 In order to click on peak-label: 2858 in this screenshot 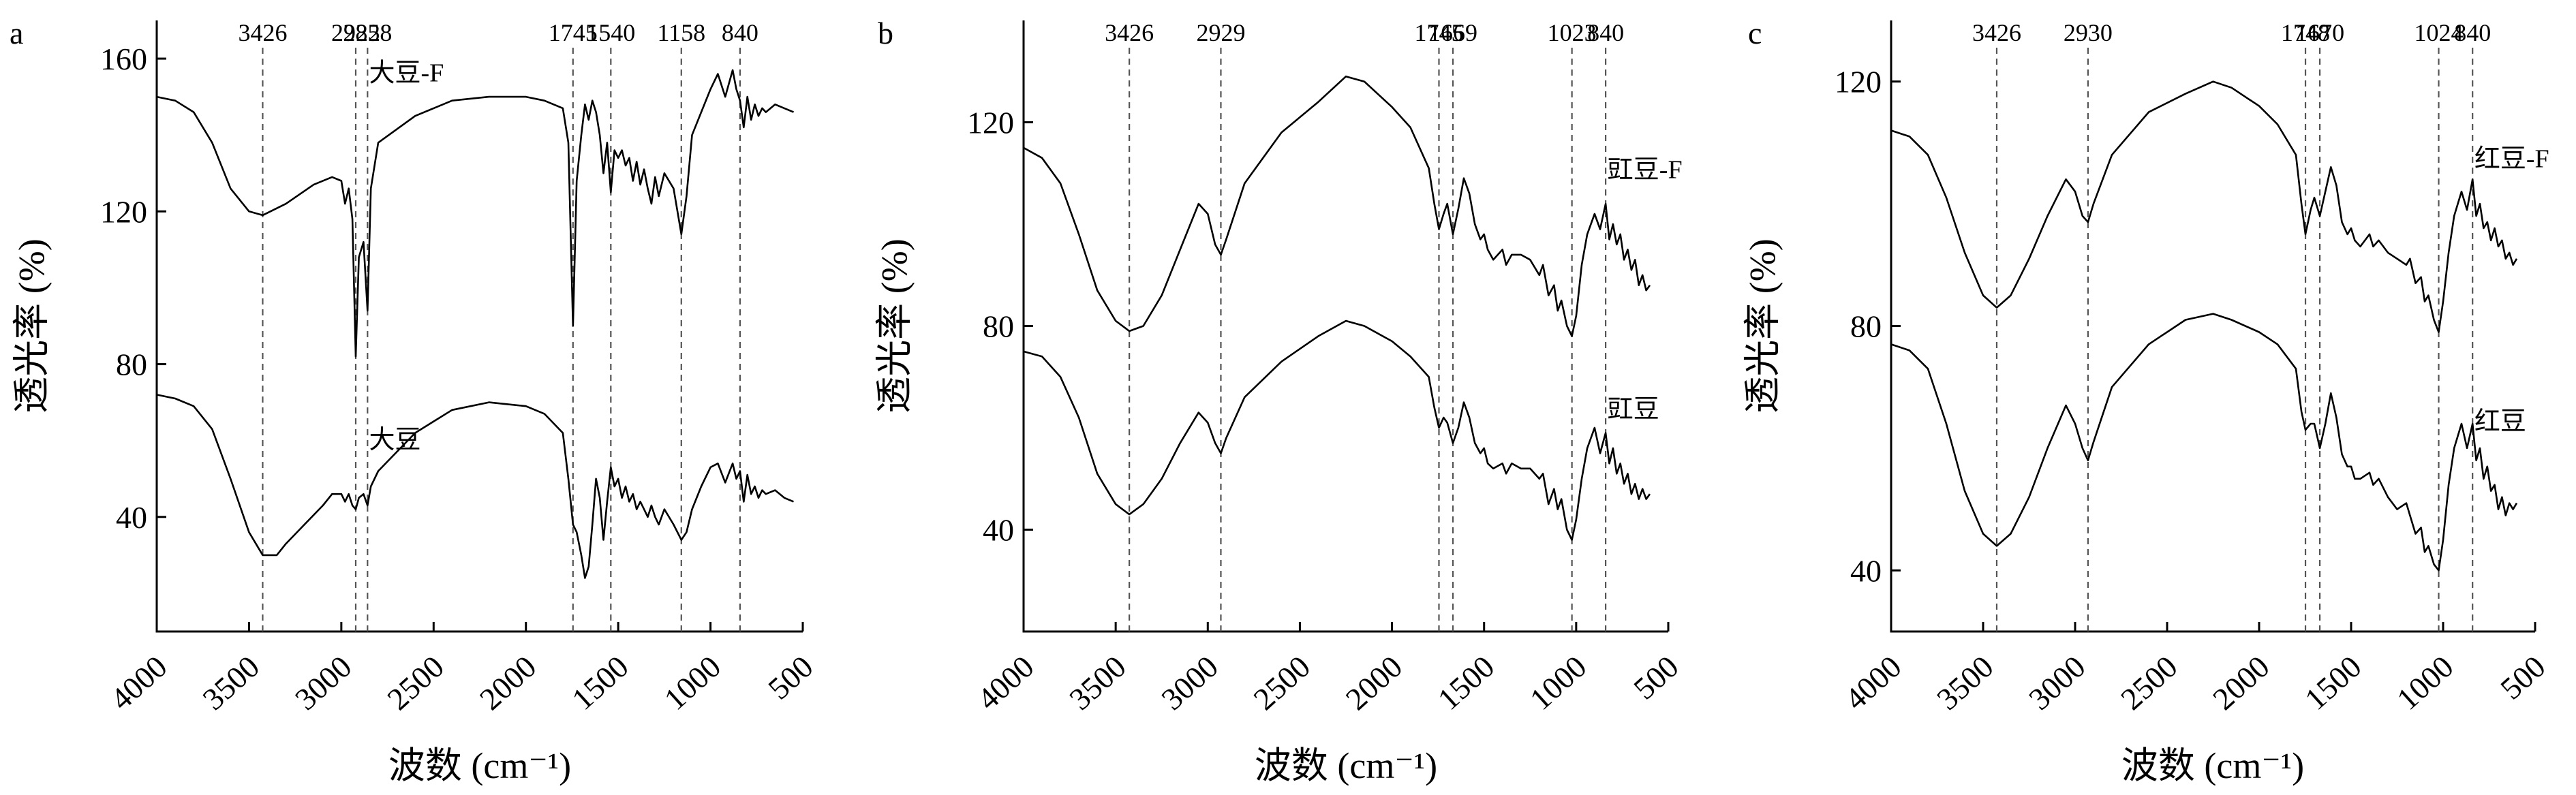, I will do `click(367, 32)`.